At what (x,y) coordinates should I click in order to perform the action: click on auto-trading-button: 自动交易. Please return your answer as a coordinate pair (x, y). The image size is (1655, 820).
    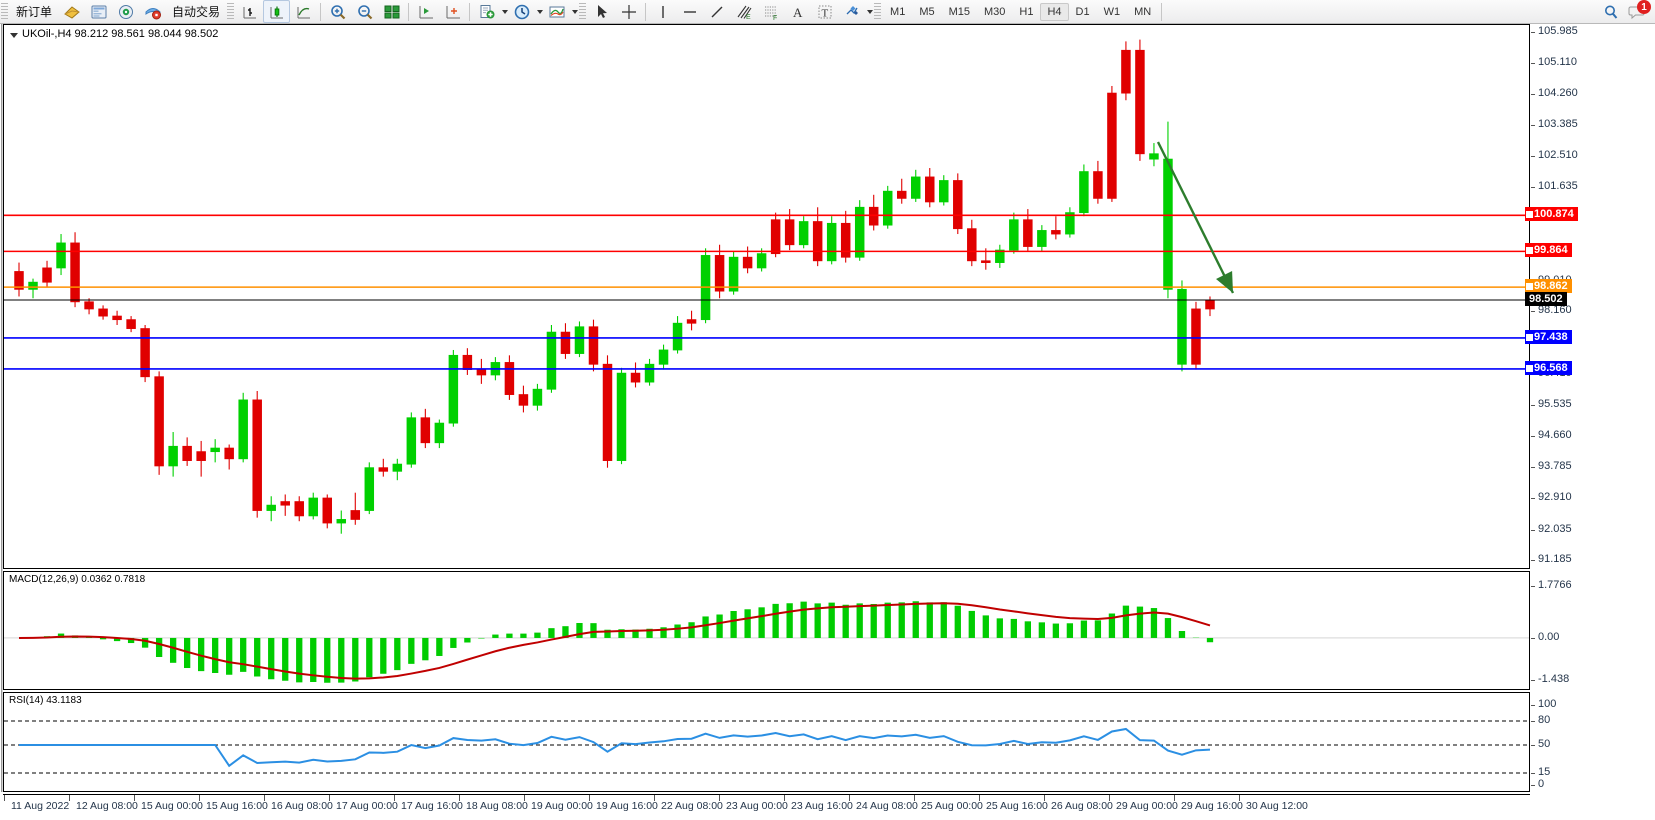
    Looking at the image, I should click on (196, 11).